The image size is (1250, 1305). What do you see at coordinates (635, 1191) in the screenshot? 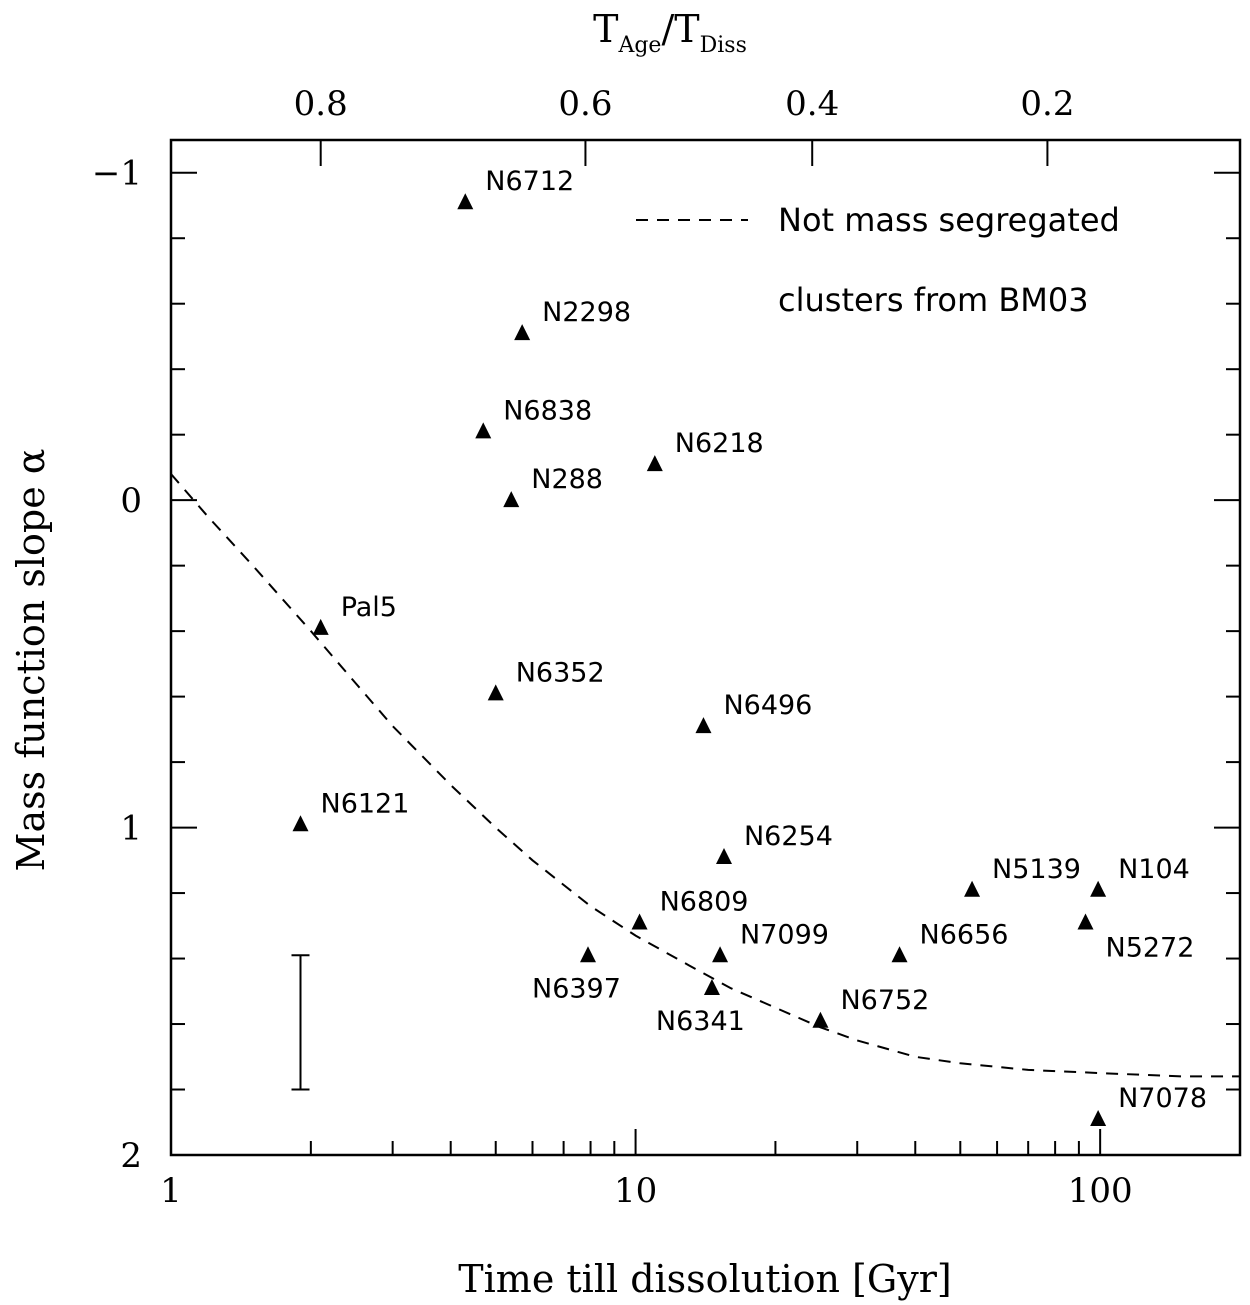
I see `x-tick-label: 10` at bounding box center [635, 1191].